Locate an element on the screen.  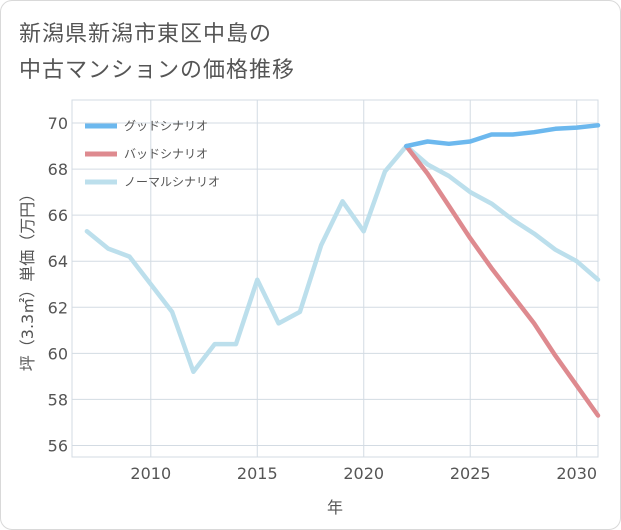
x-tick-label: 2030 is located at coordinates (576, 473).